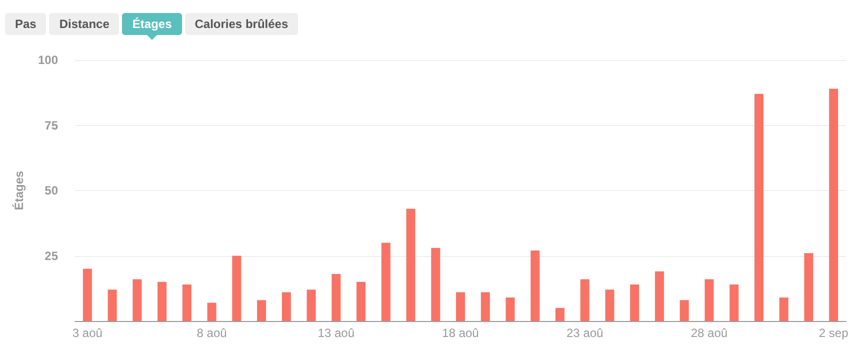 The width and height of the screenshot is (867, 349). Describe the element at coordinates (152, 24) in the screenshot. I see `text: Étages` at that location.